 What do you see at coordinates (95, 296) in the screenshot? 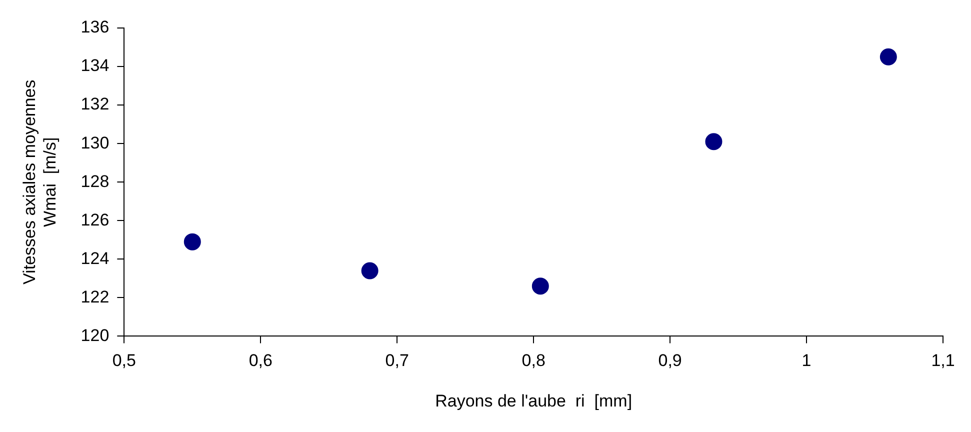
I see `y-tick-label: 122` at bounding box center [95, 296].